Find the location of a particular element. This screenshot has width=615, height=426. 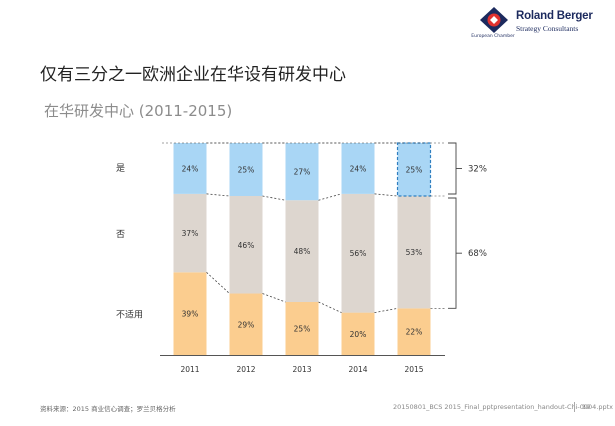

bar-na-2014 is located at coordinates (358, 333).